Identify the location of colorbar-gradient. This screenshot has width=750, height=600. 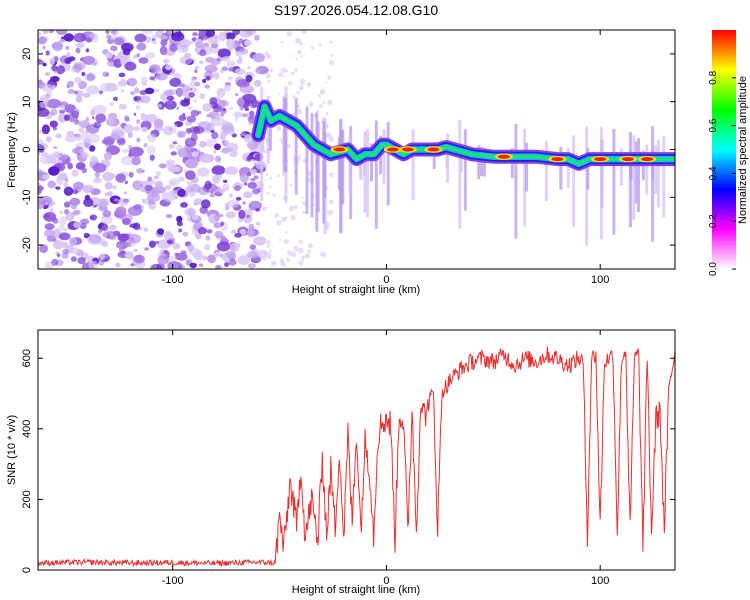
(724, 149).